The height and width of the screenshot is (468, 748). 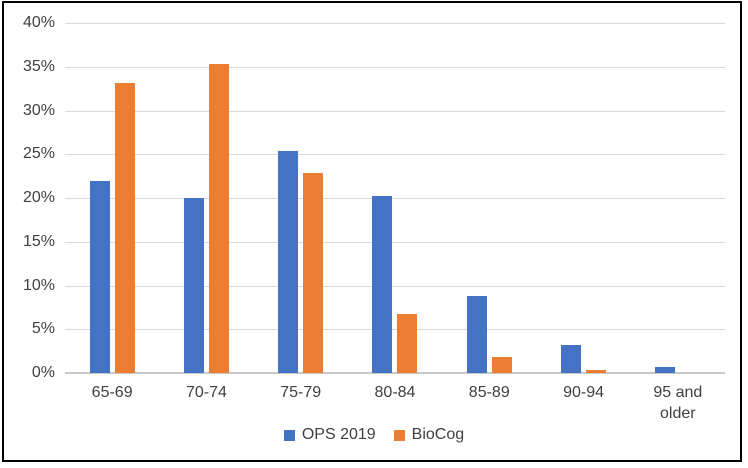 I want to click on x-tick-label: 75-79, so click(x=301, y=392).